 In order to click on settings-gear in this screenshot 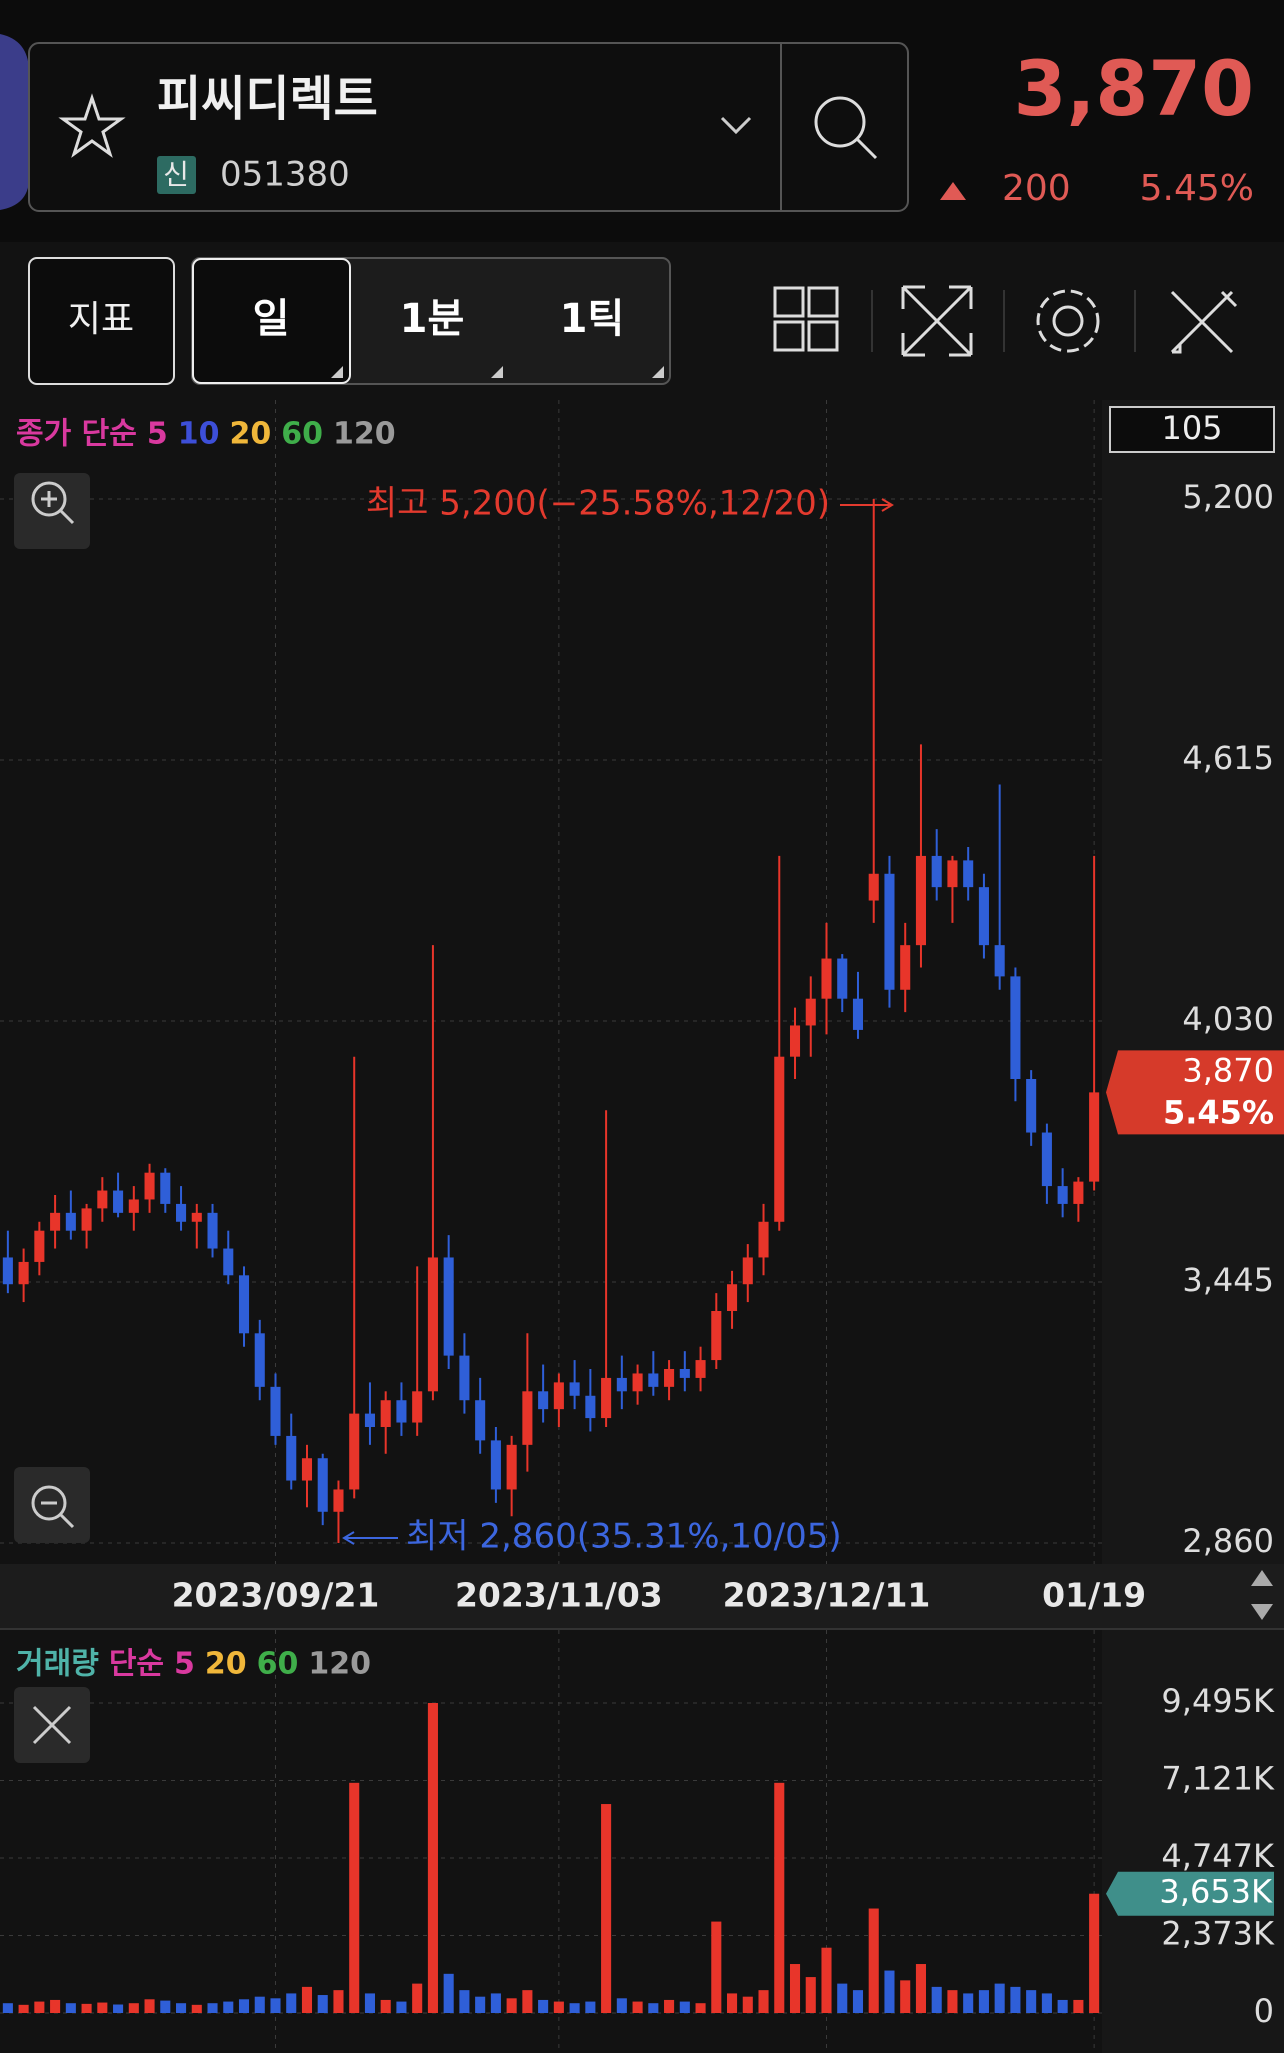, I will do `click(1068, 321)`.